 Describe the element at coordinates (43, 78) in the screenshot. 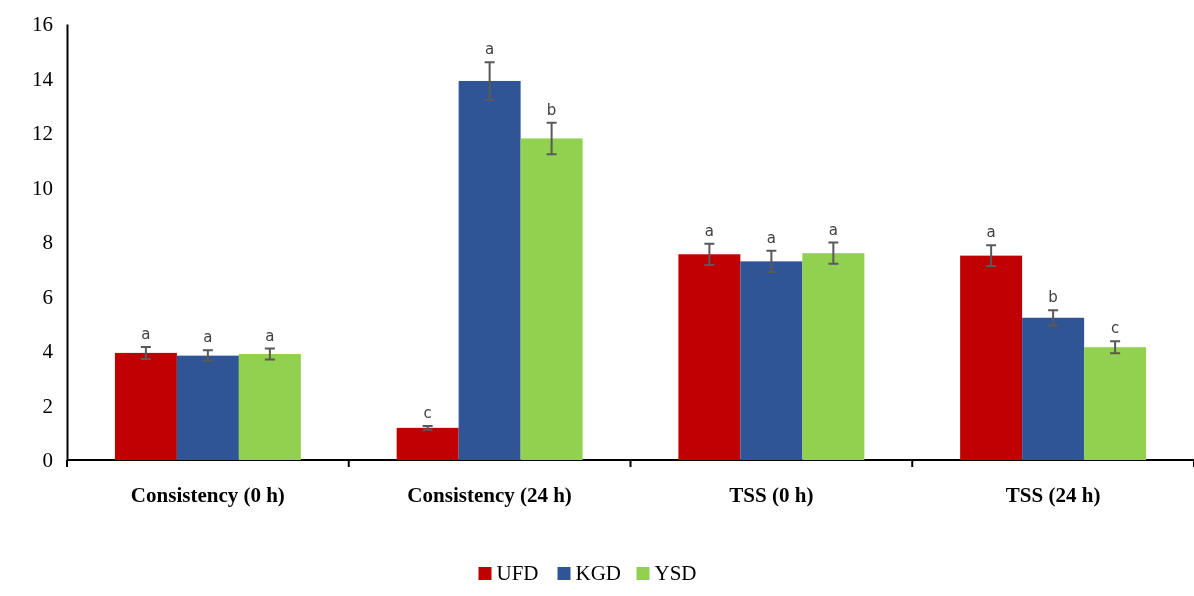

I see `y-tick-label: 14` at that location.